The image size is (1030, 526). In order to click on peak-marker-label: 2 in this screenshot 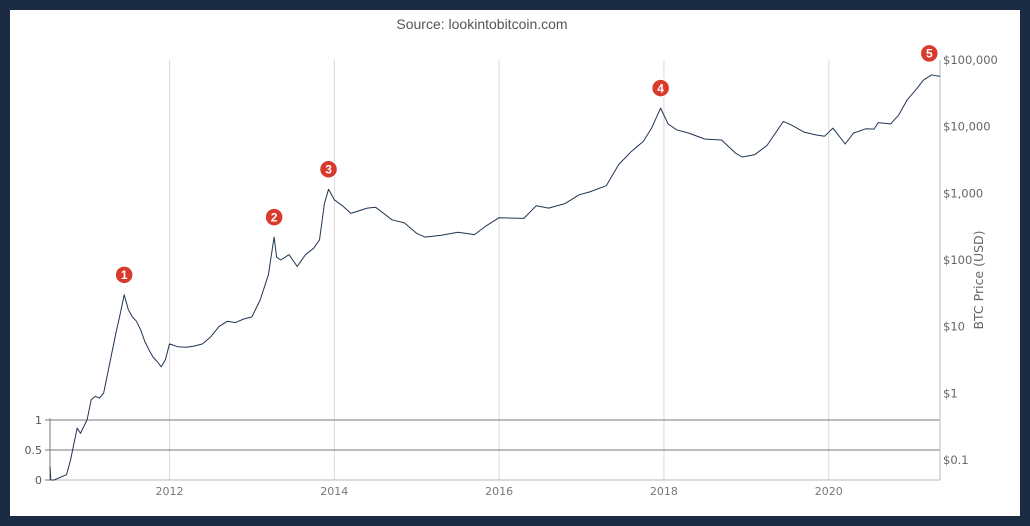, I will do `click(274, 217)`.